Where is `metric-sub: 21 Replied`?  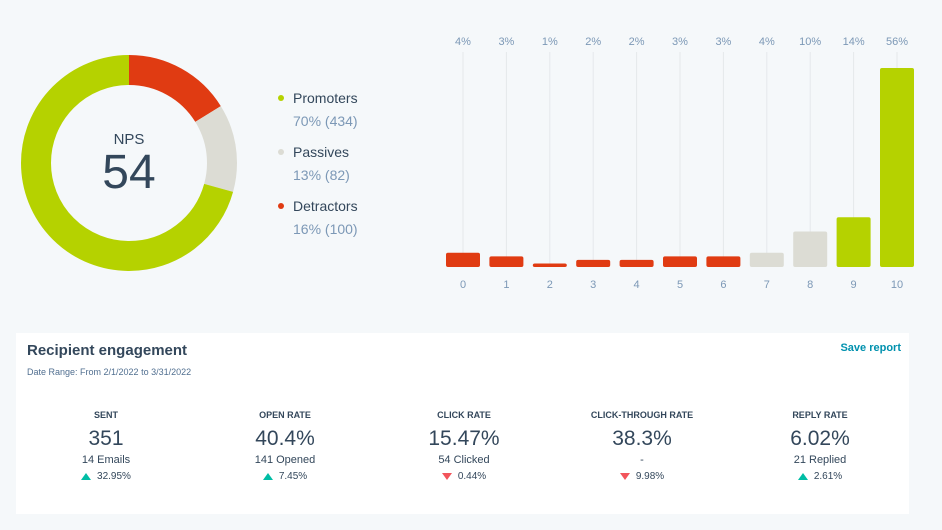
metric-sub: 21 Replied is located at coordinates (820, 460).